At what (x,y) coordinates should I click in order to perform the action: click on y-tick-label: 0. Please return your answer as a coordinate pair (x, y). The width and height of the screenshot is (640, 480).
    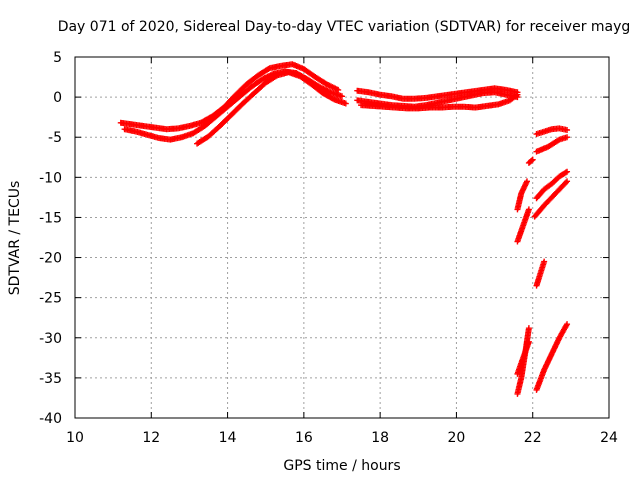
    Looking at the image, I should click on (57, 98).